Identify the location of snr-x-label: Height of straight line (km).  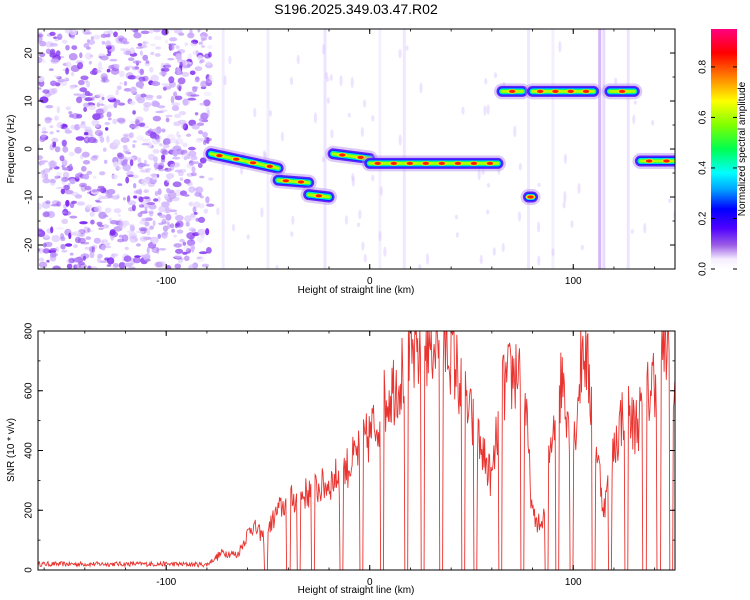
(356, 590).